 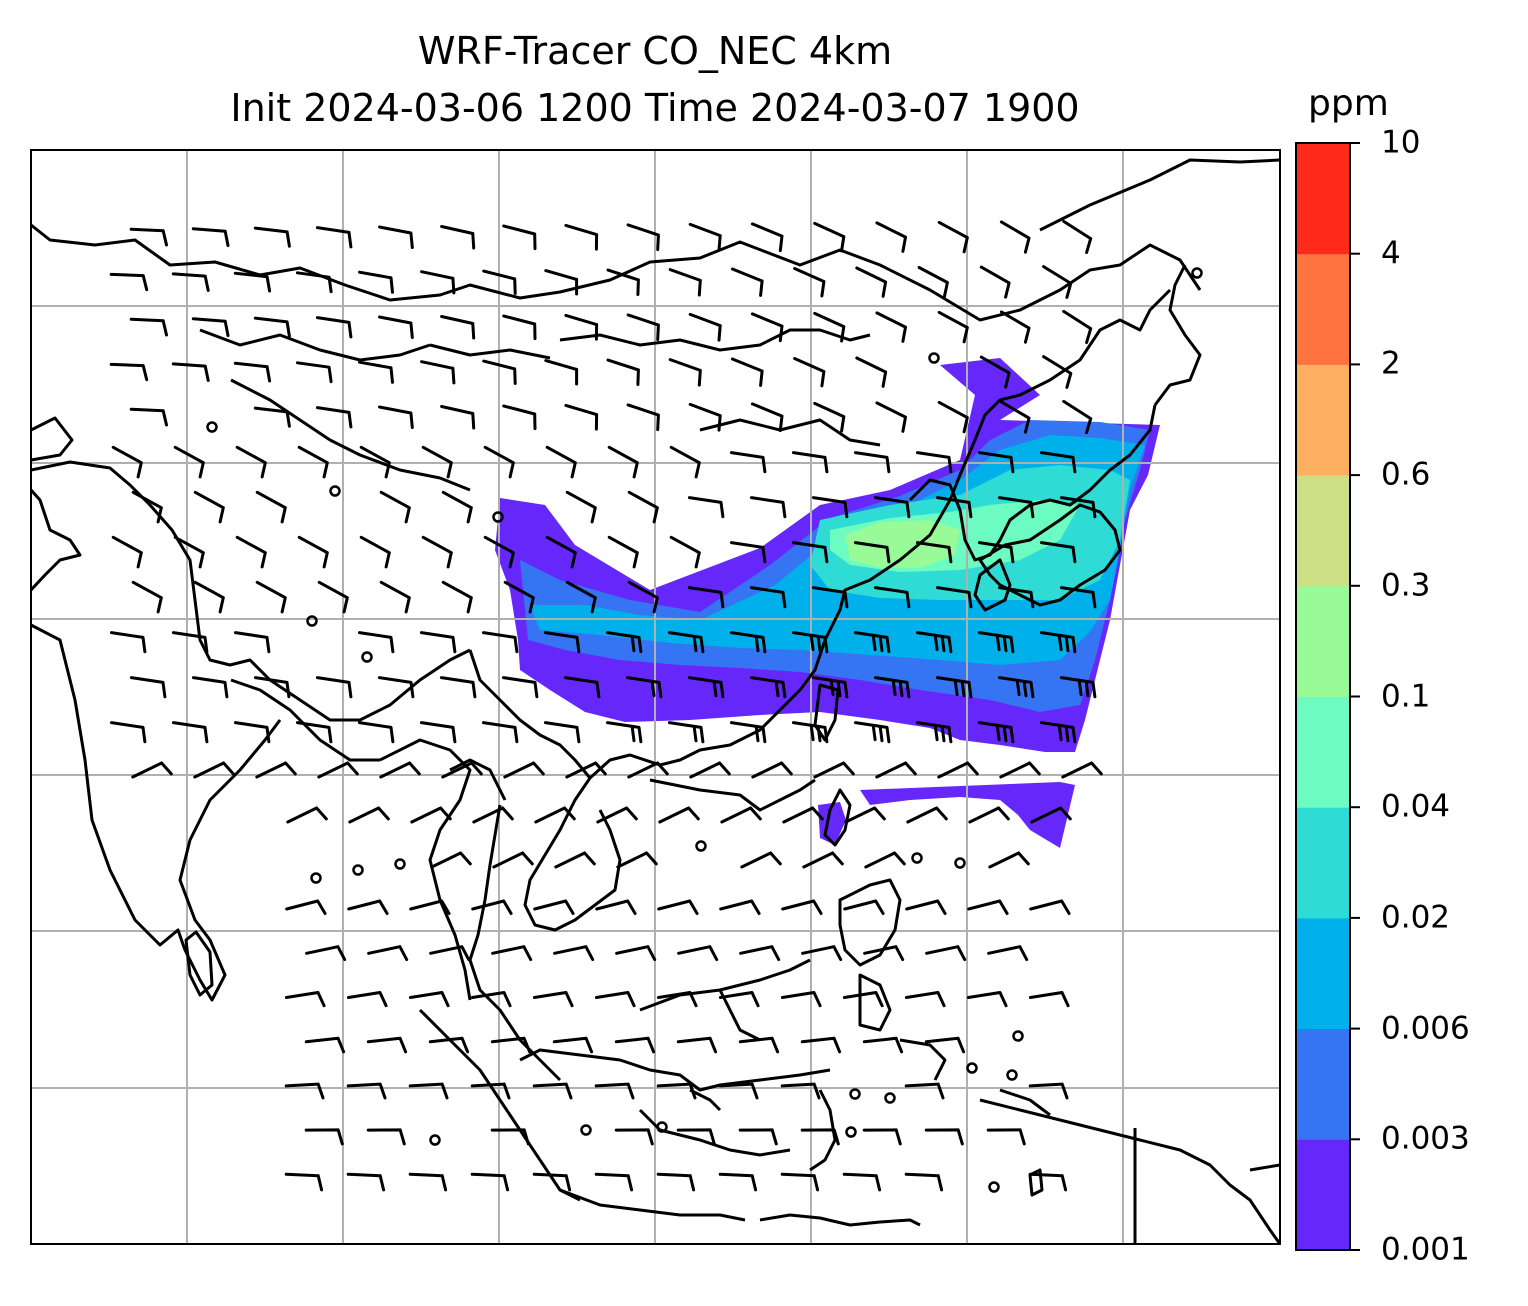 I want to click on colorbar-tick-label: 0.04, so click(x=1416, y=806).